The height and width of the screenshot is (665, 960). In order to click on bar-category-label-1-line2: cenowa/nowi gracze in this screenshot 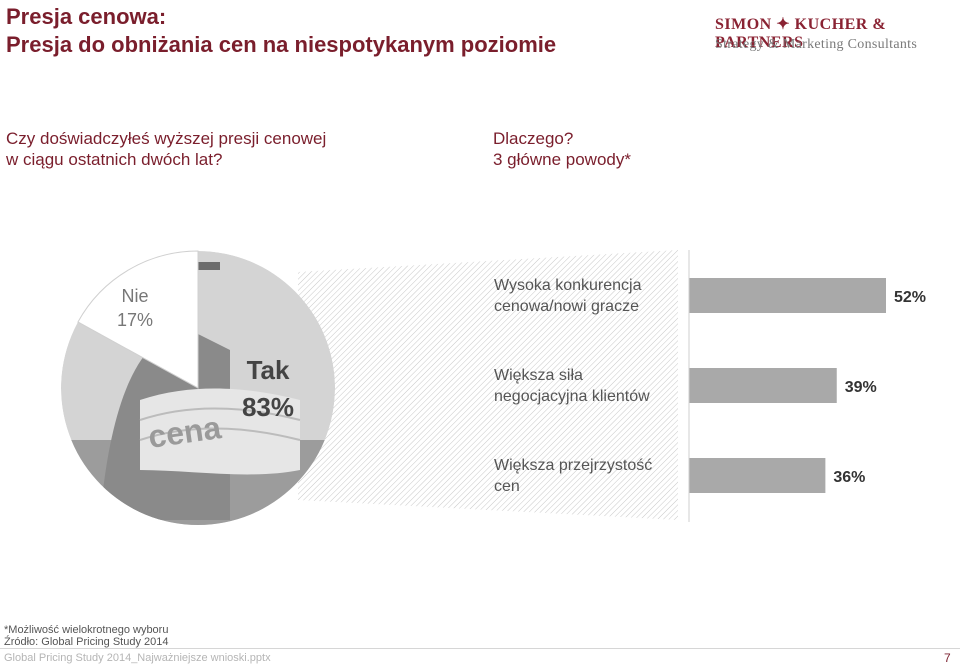, I will do `click(566, 306)`.